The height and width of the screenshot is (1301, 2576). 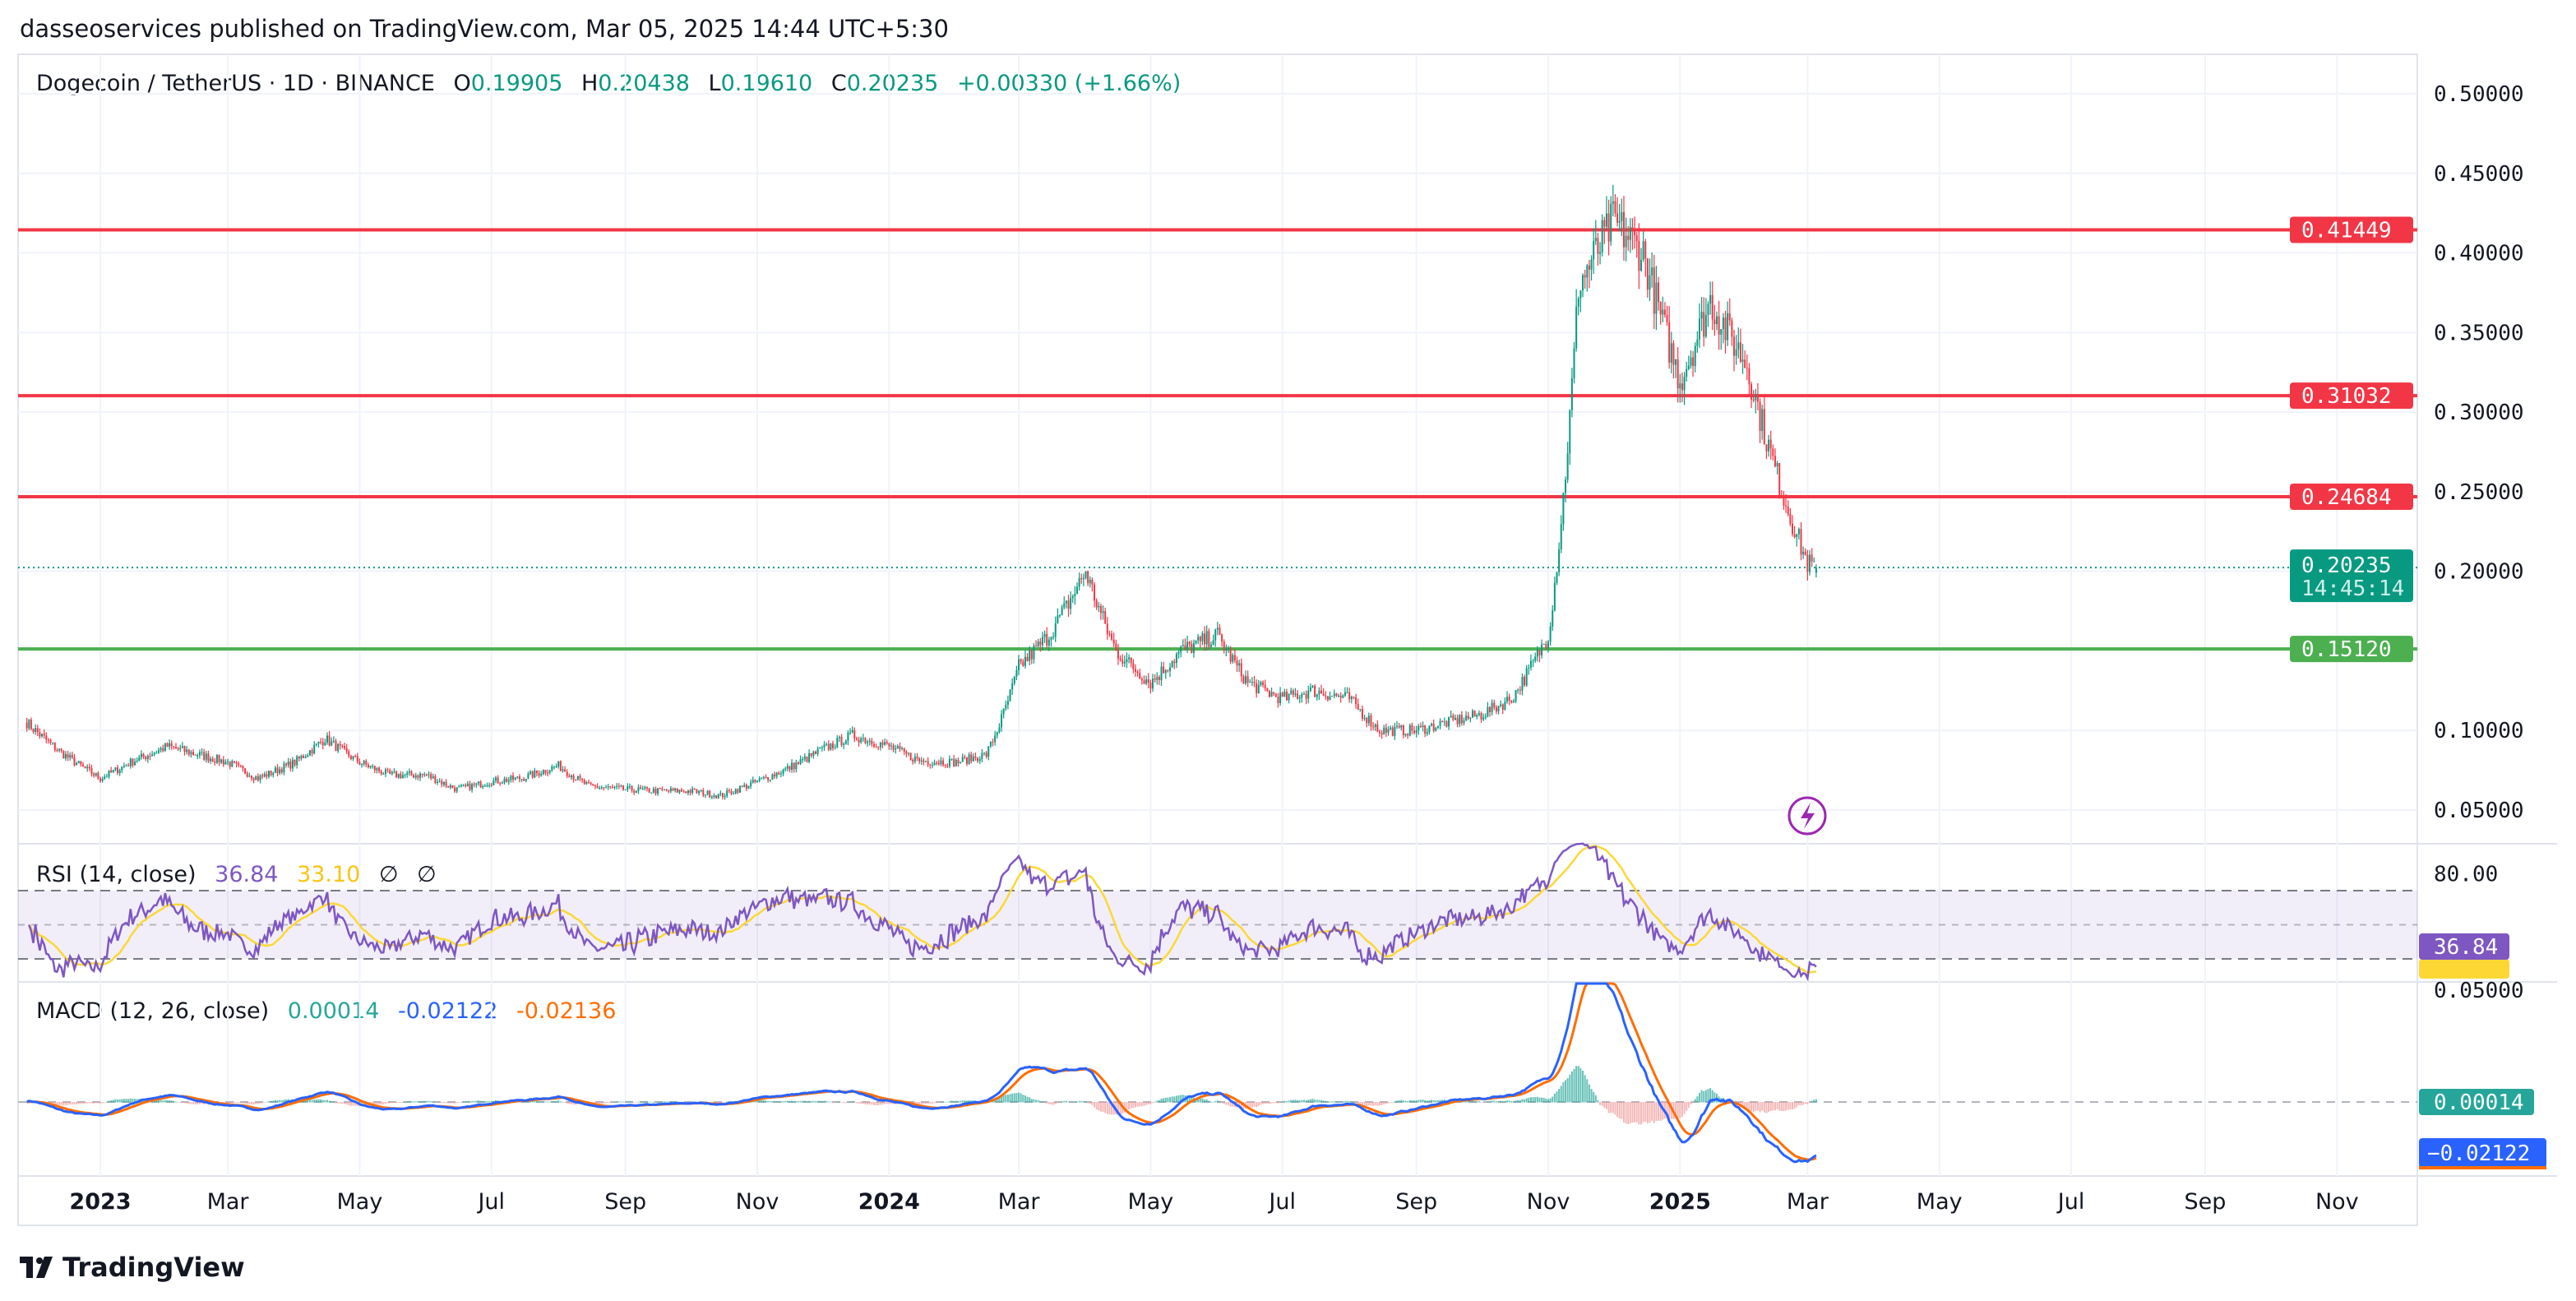 I want to click on macd-title: MACD (12, 26, close), so click(x=153, y=1011).